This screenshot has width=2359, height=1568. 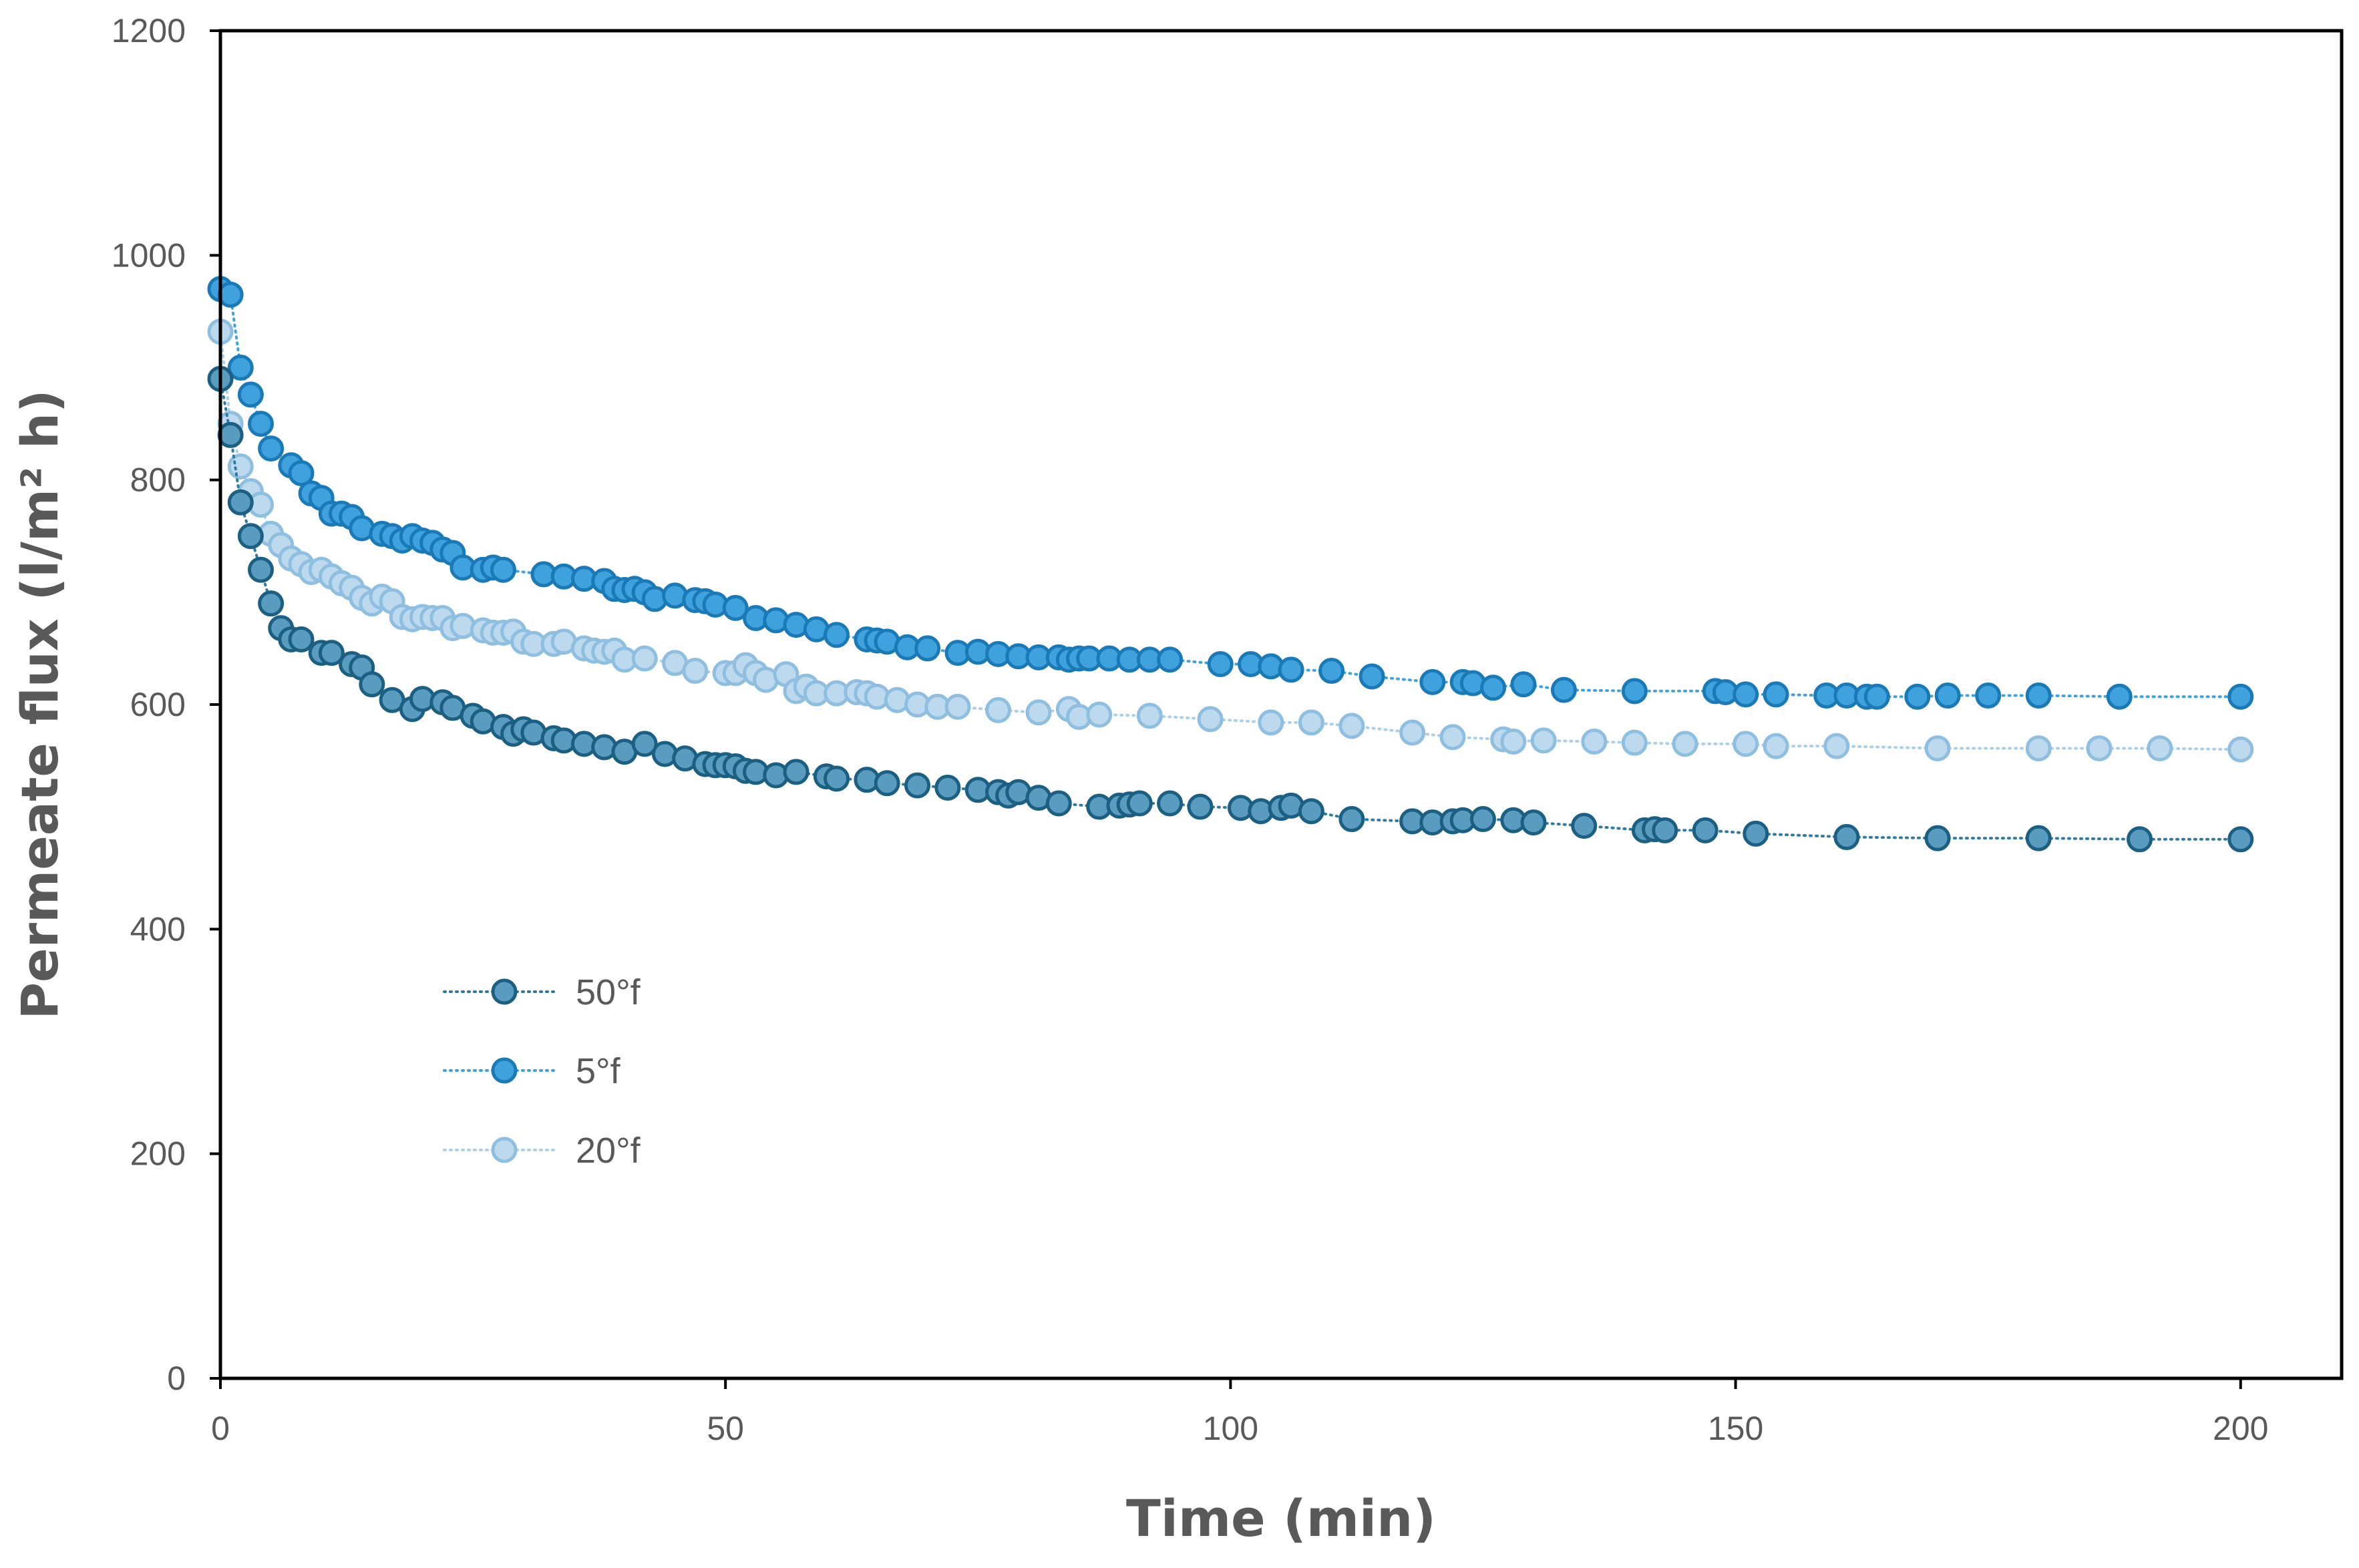 What do you see at coordinates (608, 992) in the screenshot?
I see `legend-label: 50°f` at bounding box center [608, 992].